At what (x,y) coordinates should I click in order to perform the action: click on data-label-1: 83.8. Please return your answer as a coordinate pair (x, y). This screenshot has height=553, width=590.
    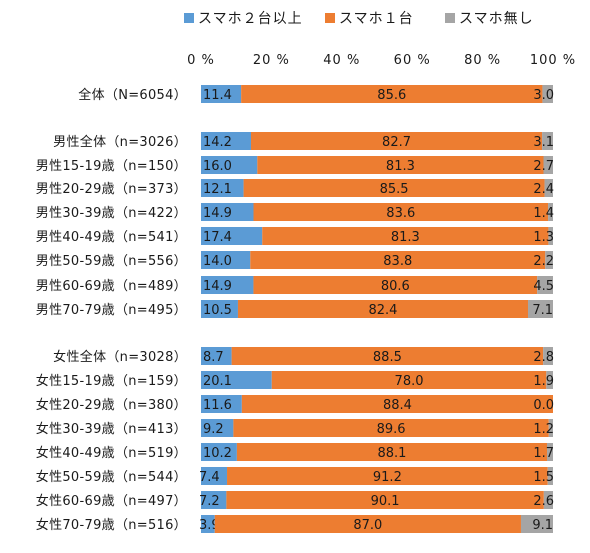
    Looking at the image, I should click on (397, 261).